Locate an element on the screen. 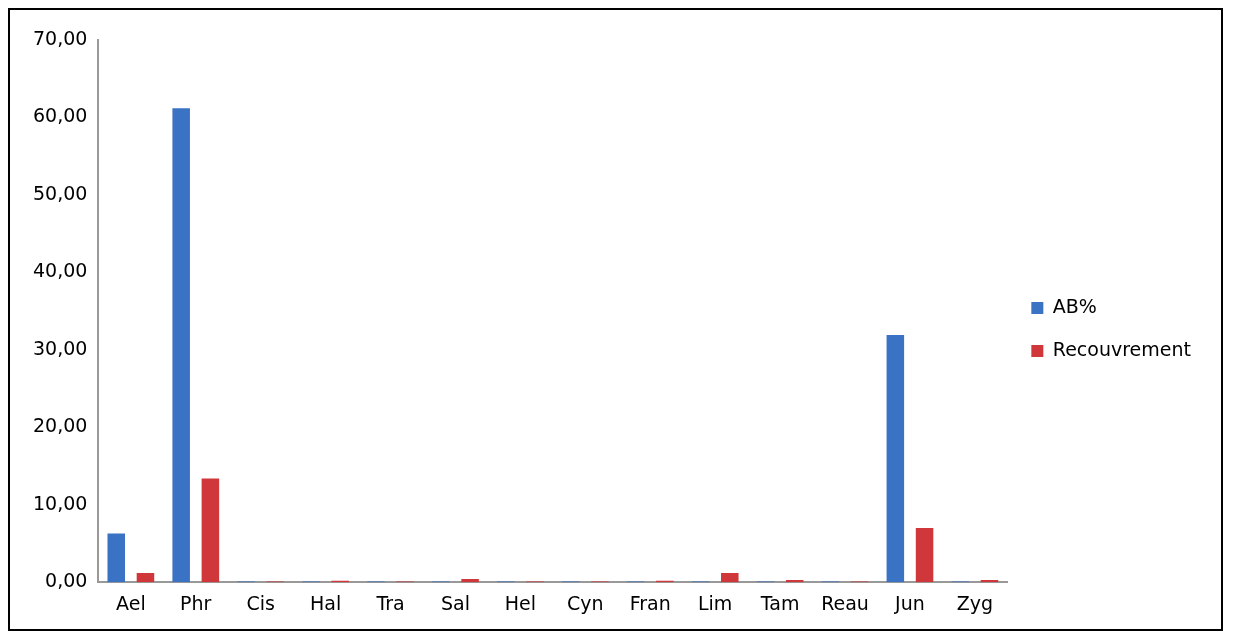 The image size is (1235, 643). y-tick-label: 0,00 is located at coordinates (66, 580).